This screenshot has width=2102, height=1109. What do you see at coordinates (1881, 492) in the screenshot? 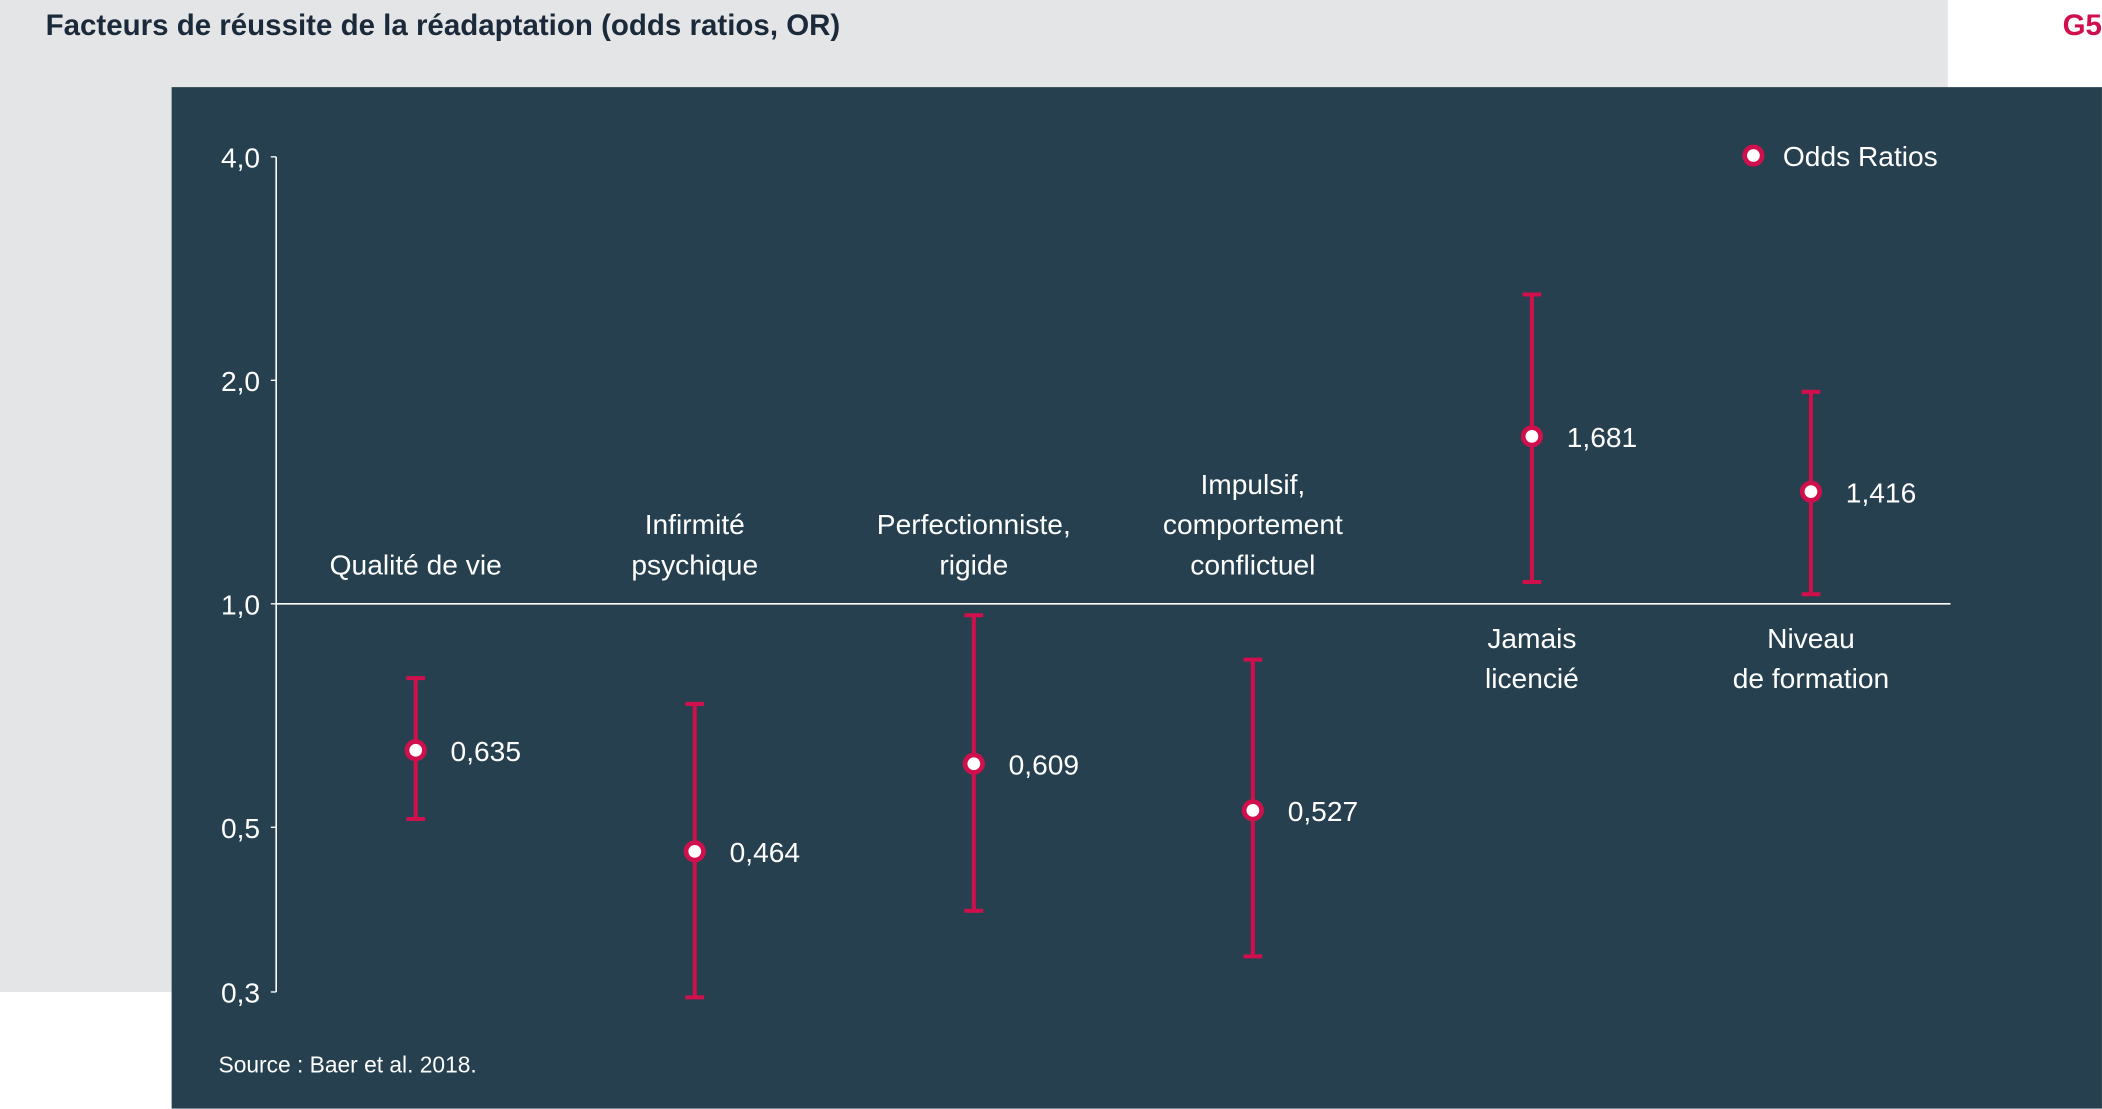
I see `value-label: 1,416` at bounding box center [1881, 492].